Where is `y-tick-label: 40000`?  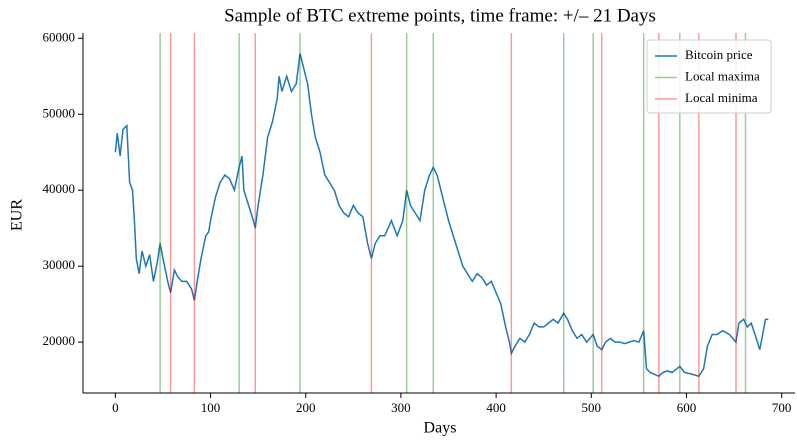 y-tick-label: 40000 is located at coordinates (59, 188).